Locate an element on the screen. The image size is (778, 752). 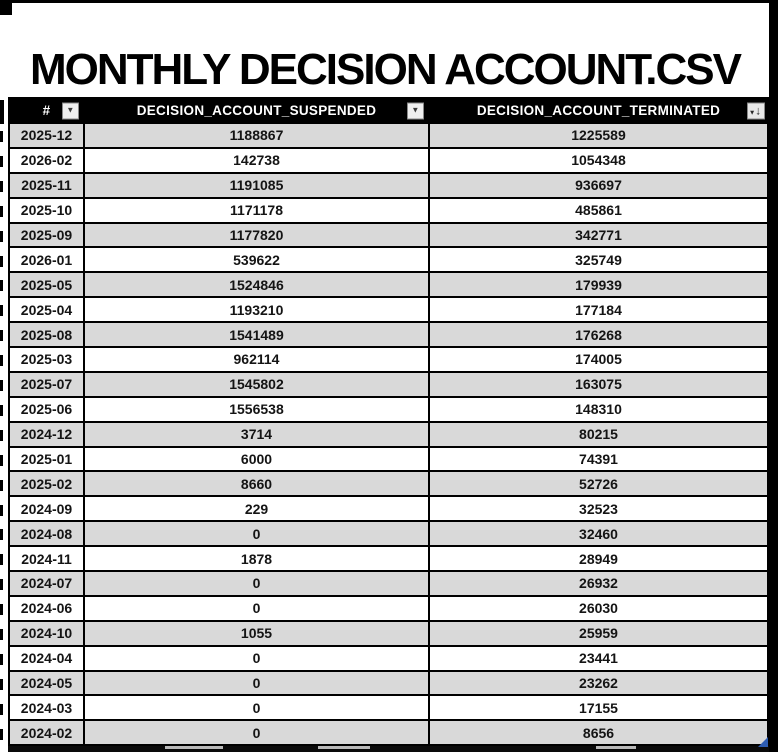
table-cell: 1541489 is located at coordinates (256, 335).